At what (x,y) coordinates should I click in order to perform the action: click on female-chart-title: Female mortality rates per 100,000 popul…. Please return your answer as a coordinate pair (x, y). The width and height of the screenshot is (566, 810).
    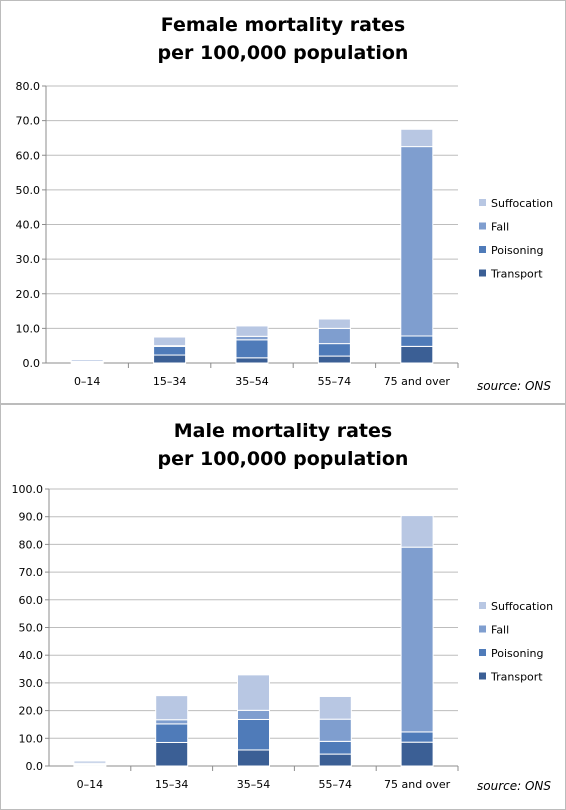
    Looking at the image, I should click on (283, 39).